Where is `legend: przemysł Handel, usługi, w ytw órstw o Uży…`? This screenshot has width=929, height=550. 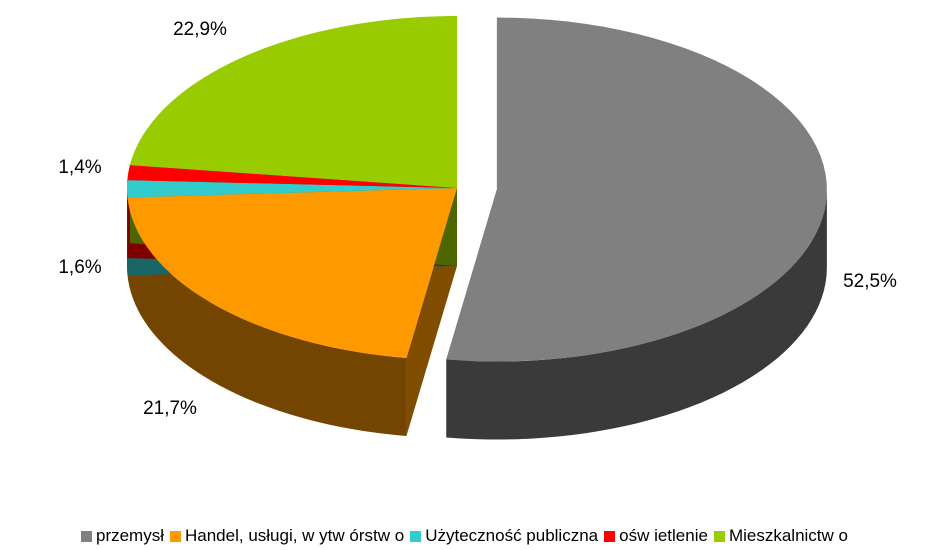 legend: przemysł Handel, usługi, w ytw órstw o Uży… is located at coordinates (464, 536).